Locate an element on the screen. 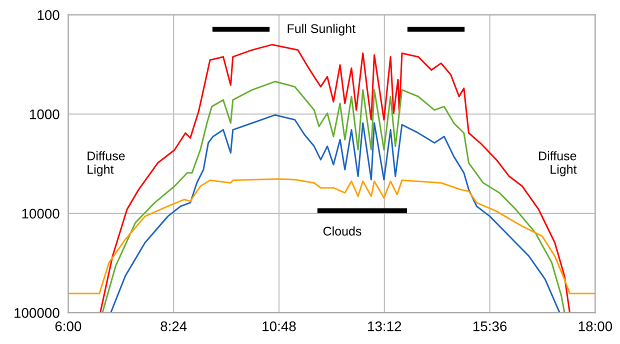 Image resolution: width=620 pixels, height=344 pixels. x-tick-label: 8:24 is located at coordinates (173, 326).